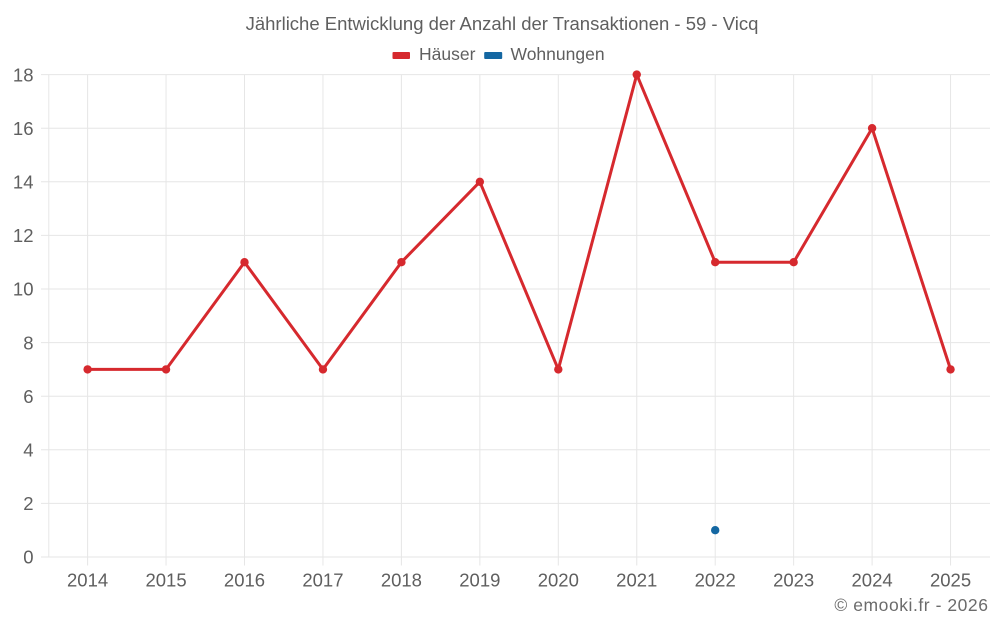 The height and width of the screenshot is (625, 1000). Describe the element at coordinates (23, 128) in the screenshot. I see `svg-text: 16` at that location.